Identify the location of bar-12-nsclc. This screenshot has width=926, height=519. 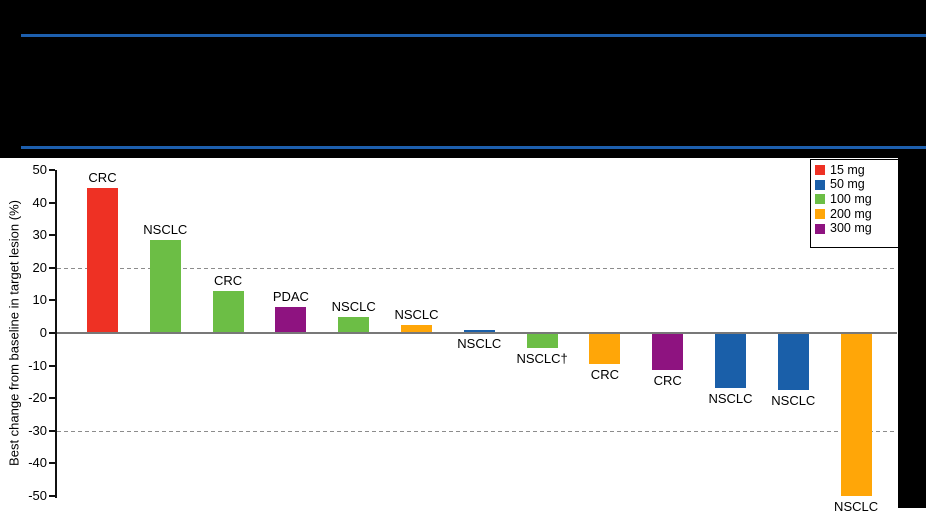
(793, 362).